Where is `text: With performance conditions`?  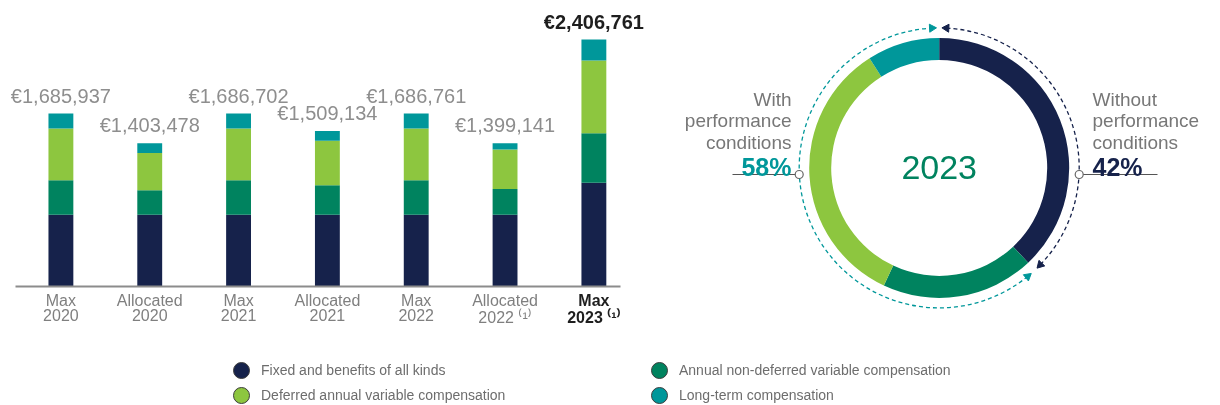 text: With performance conditions is located at coordinates (738, 120).